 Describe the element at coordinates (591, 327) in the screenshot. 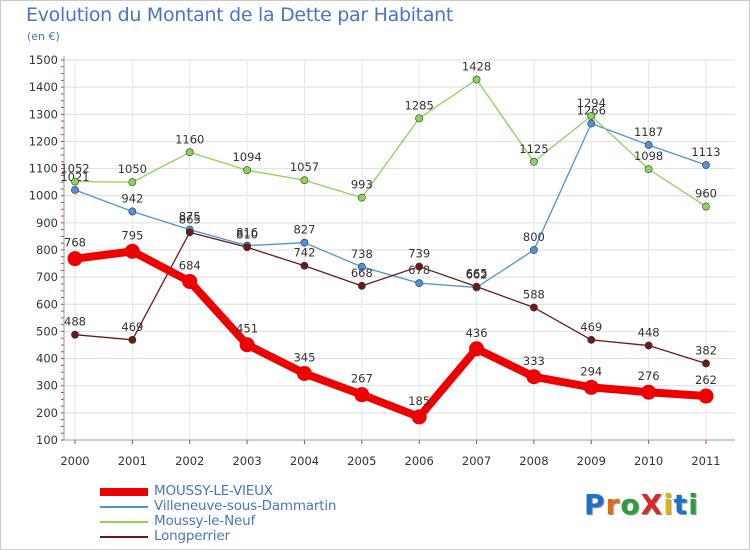

I see `data-label: 469` at that location.